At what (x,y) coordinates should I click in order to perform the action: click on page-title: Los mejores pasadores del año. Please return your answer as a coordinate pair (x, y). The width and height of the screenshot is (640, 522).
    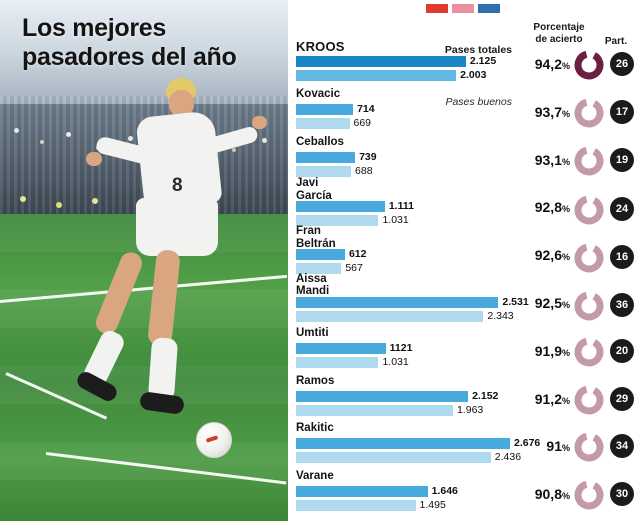
    Looking at the image, I should click on (147, 43).